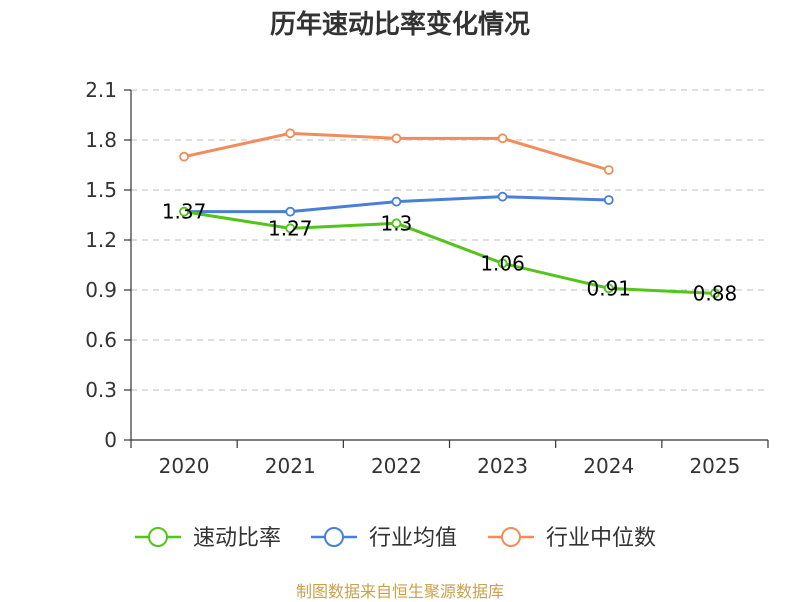  Describe the element at coordinates (101, 290) in the screenshot. I see `y-tick-label: 0.9` at that location.